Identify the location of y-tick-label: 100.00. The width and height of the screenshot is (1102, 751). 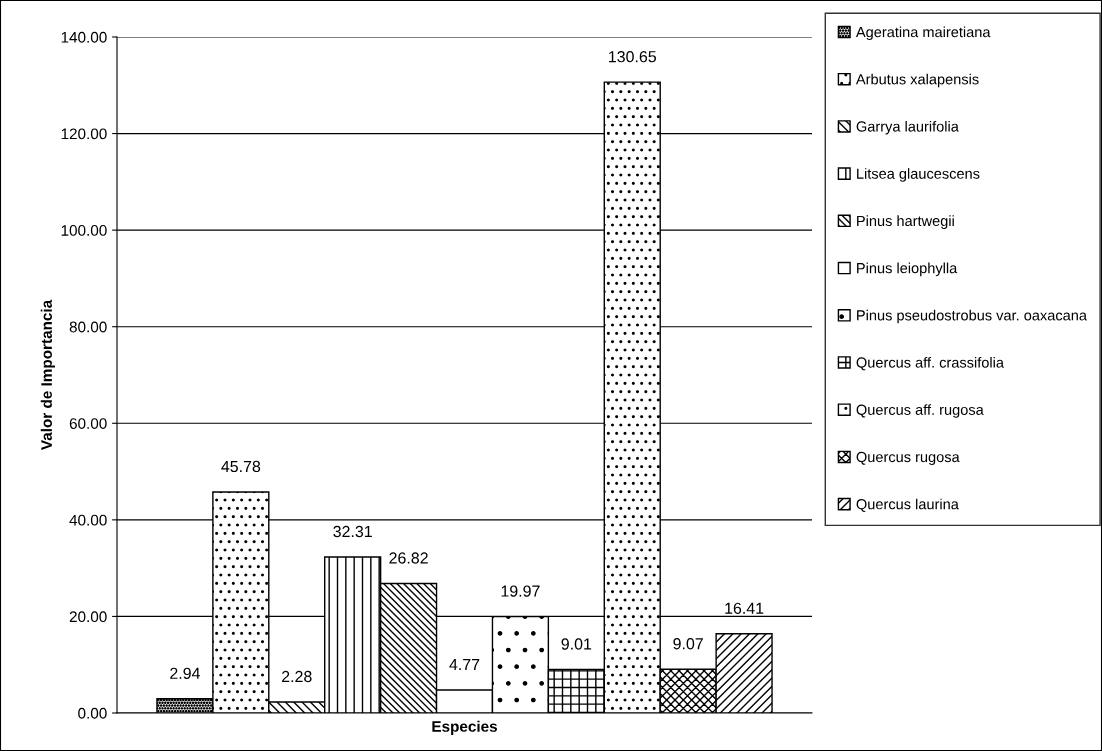
(84, 230).